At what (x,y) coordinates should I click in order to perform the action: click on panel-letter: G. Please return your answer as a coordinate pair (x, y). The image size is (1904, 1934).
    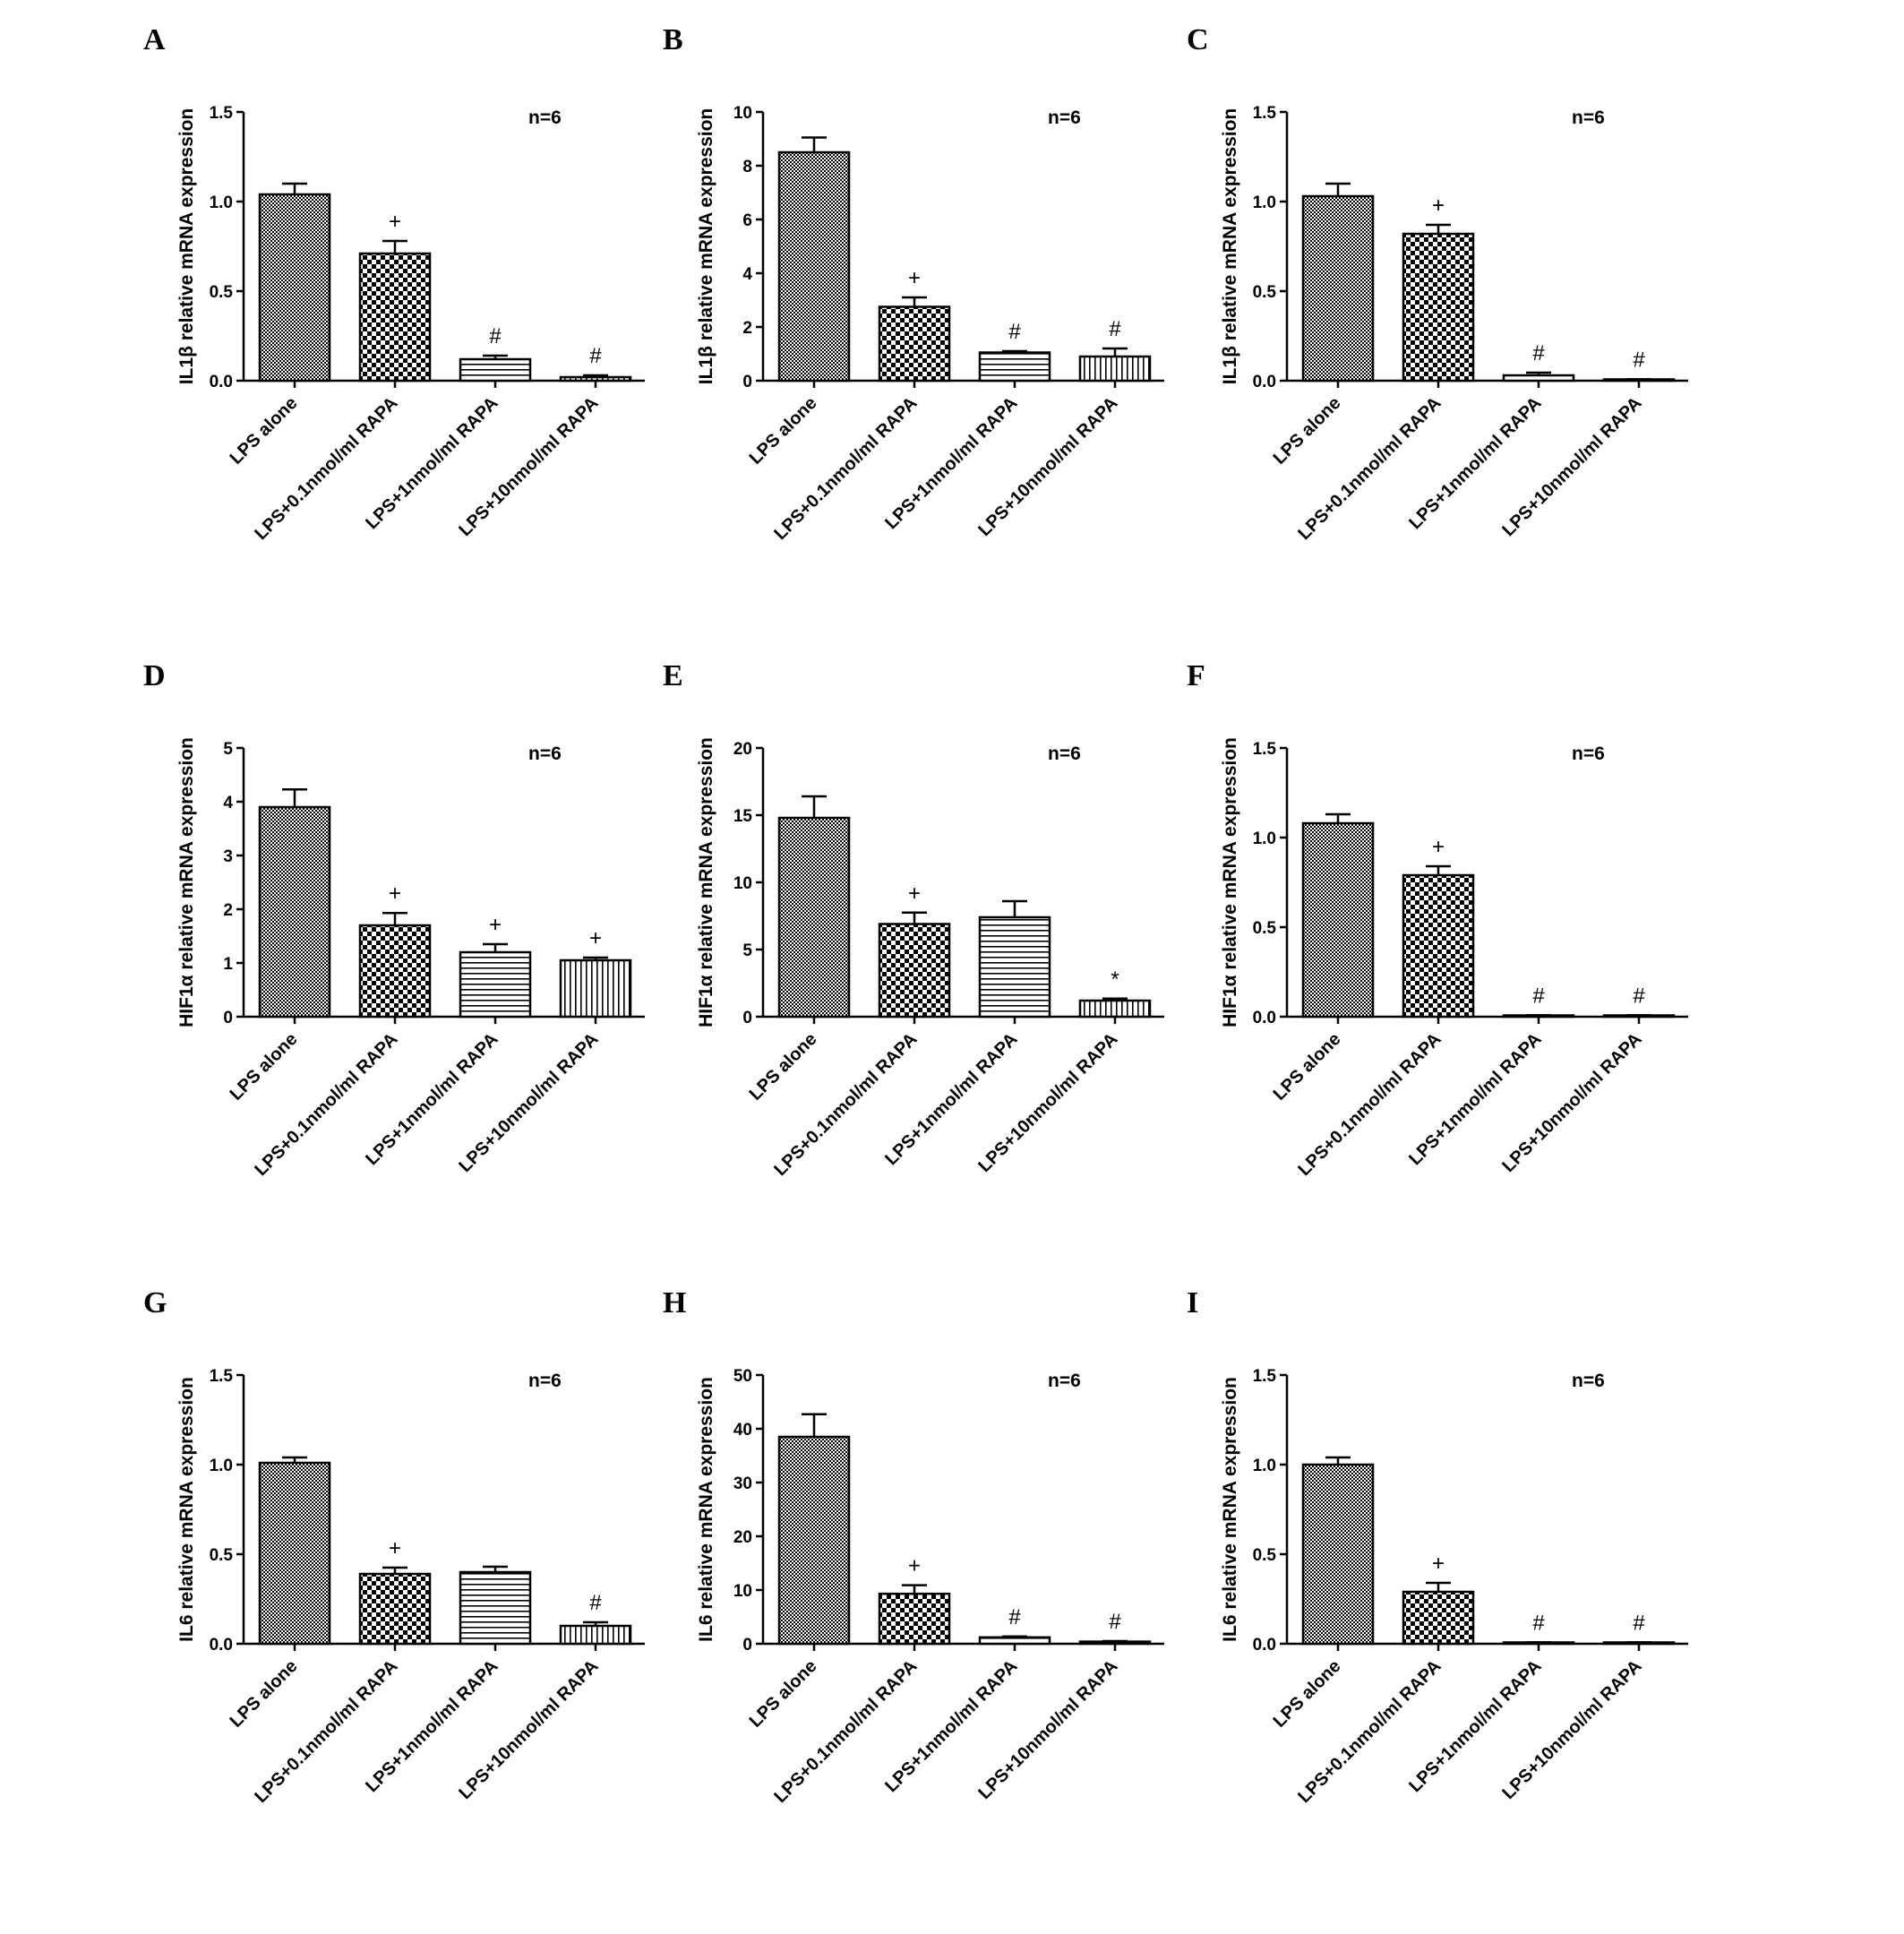
    Looking at the image, I should click on (155, 1302).